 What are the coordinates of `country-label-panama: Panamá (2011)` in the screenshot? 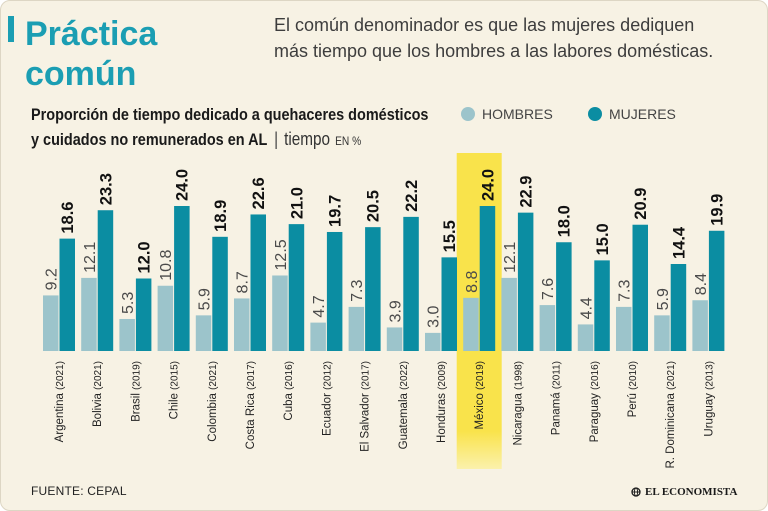 It's located at (557, 398).